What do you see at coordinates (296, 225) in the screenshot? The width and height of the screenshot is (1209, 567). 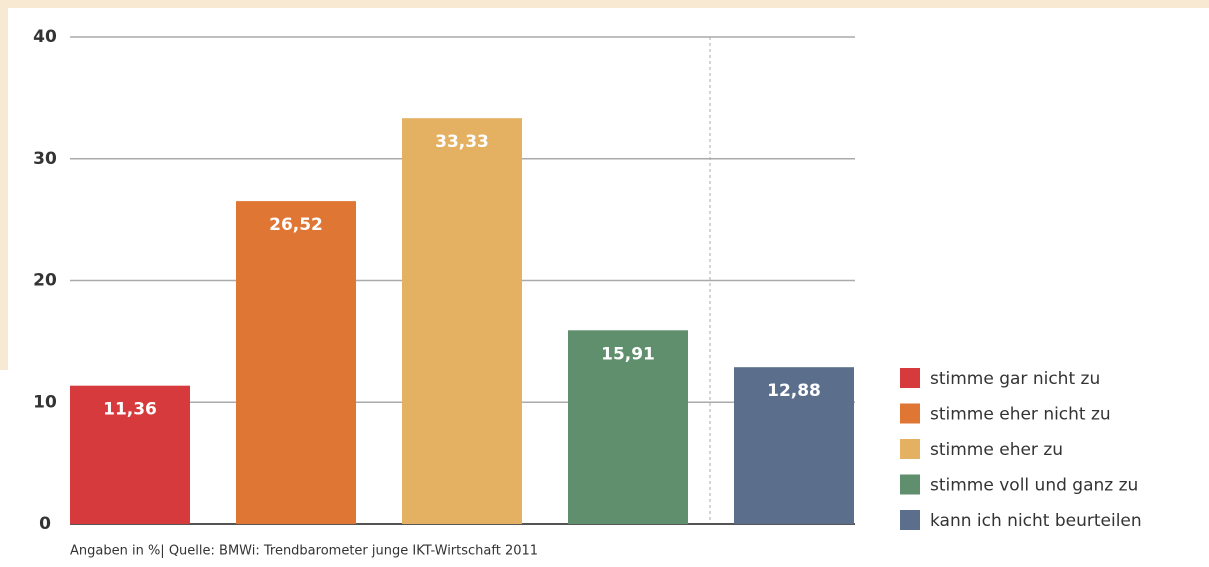 I see `value-label: 26,52` at bounding box center [296, 225].